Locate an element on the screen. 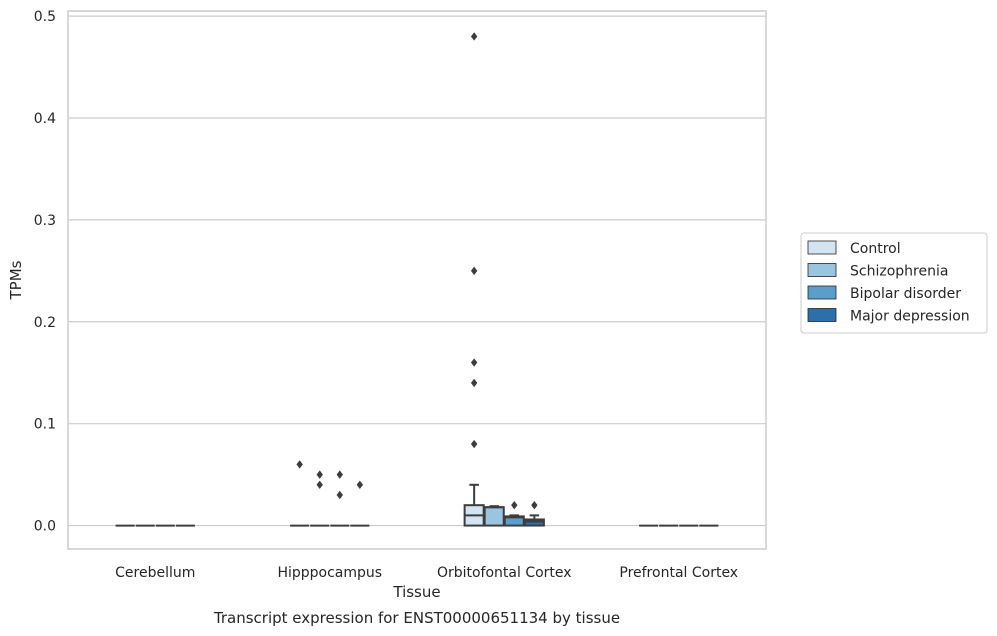 The image size is (997, 636). legend-item: Schizophrenia is located at coordinates (877, 271).